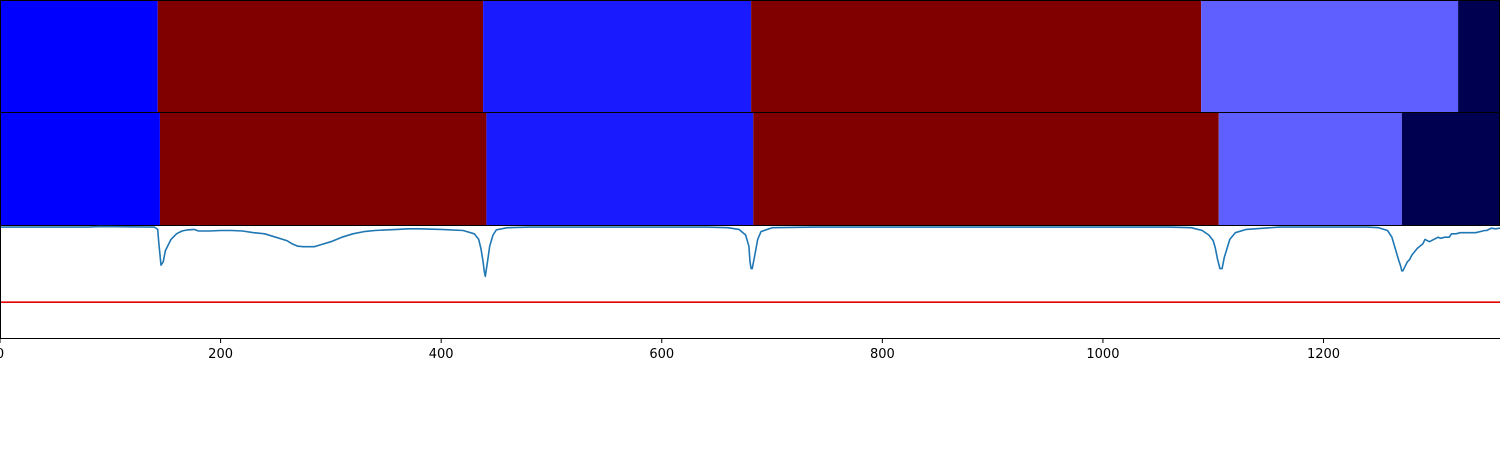 This screenshot has width=1500, height=450. What do you see at coordinates (220, 354) in the screenshot?
I see `x-tick-label: 200` at bounding box center [220, 354].